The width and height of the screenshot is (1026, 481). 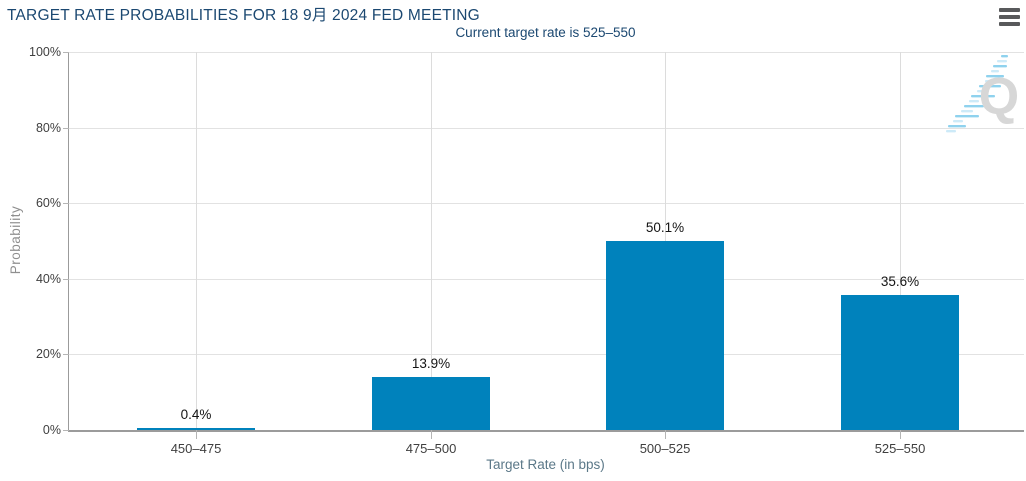 What do you see at coordinates (545, 32) in the screenshot?
I see `chart-subtitle: Current target rate is 525–550` at bounding box center [545, 32].